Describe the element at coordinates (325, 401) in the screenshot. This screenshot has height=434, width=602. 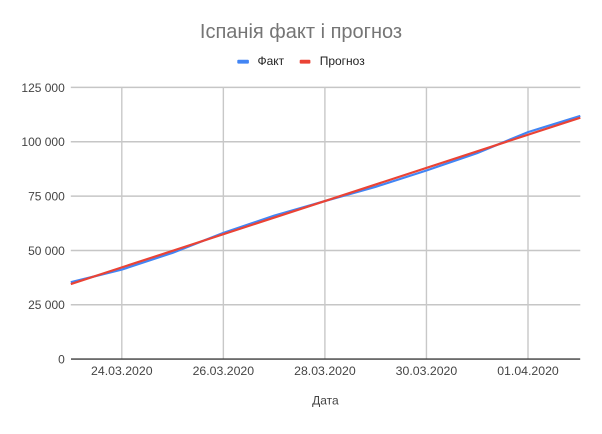
I see `svg-text: Дата` at that location.